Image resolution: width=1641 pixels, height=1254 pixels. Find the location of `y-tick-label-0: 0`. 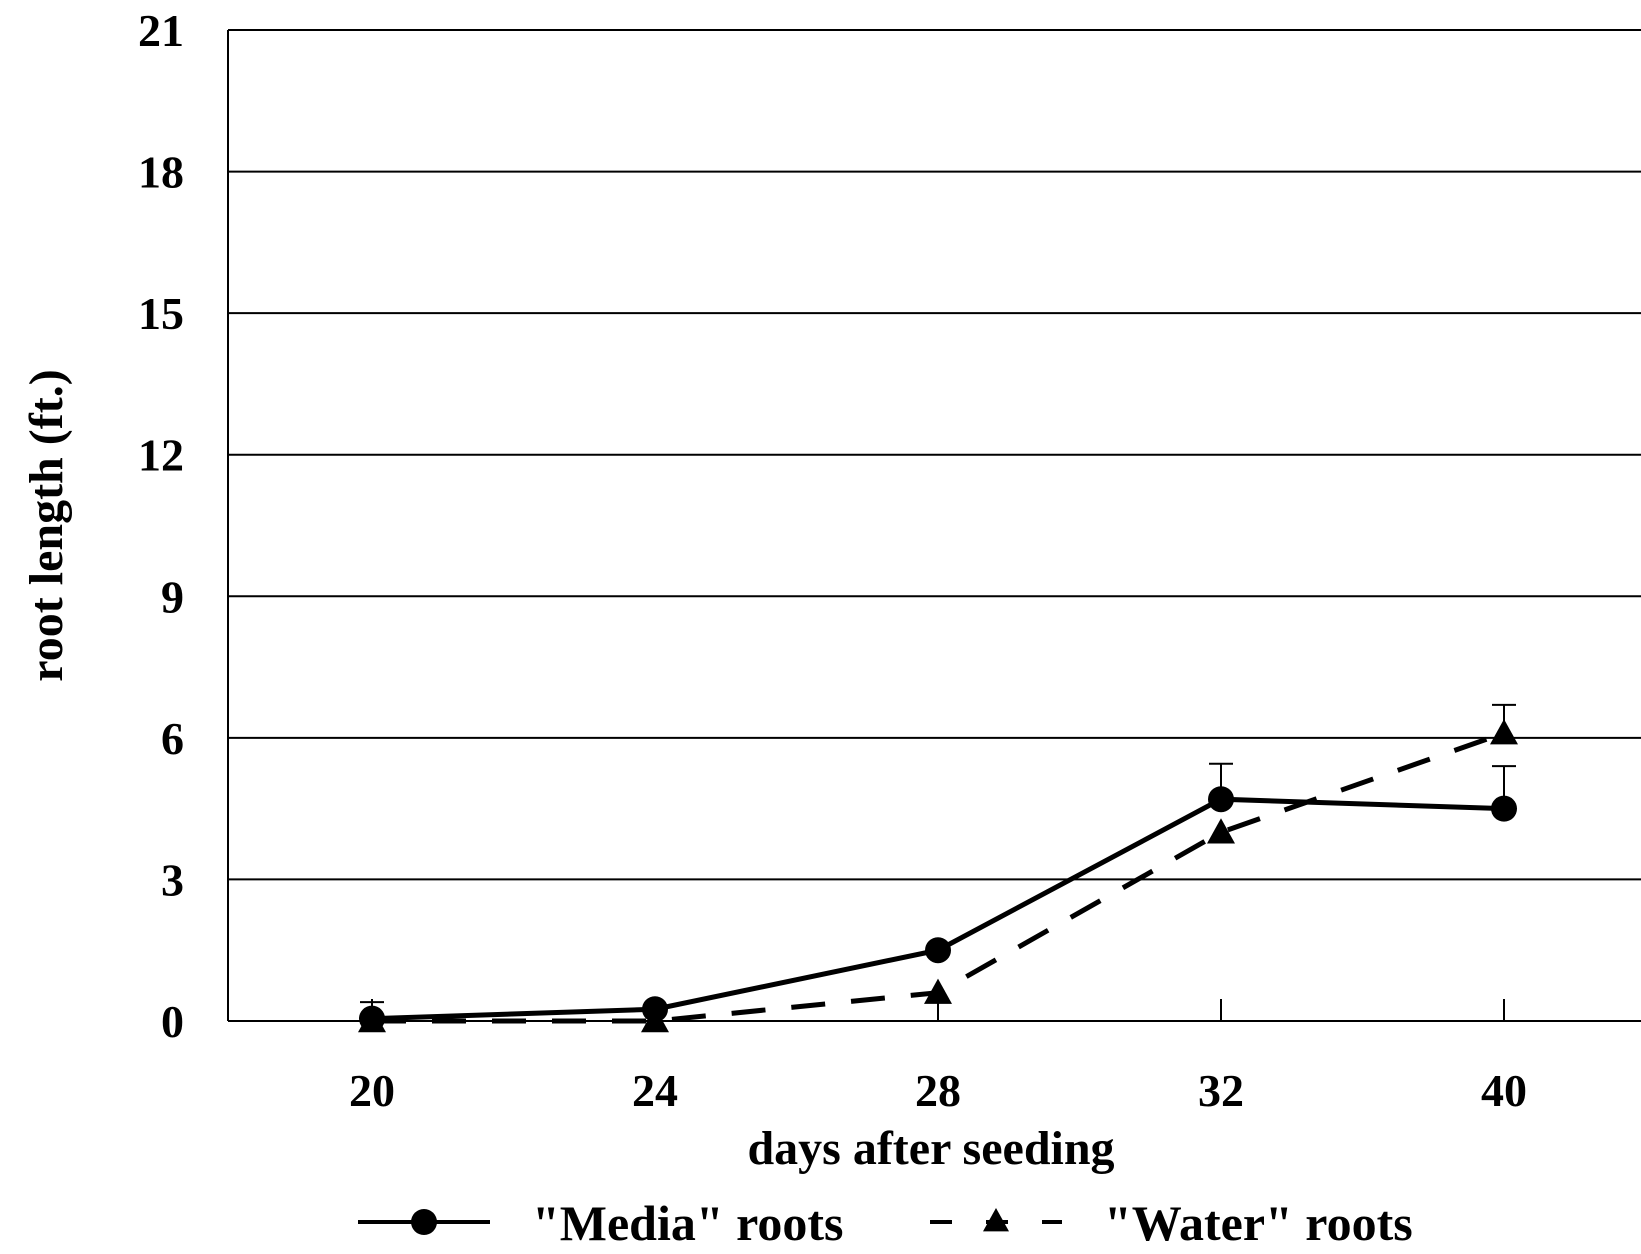

y-tick-label-0: 0 is located at coordinates (172, 1021).